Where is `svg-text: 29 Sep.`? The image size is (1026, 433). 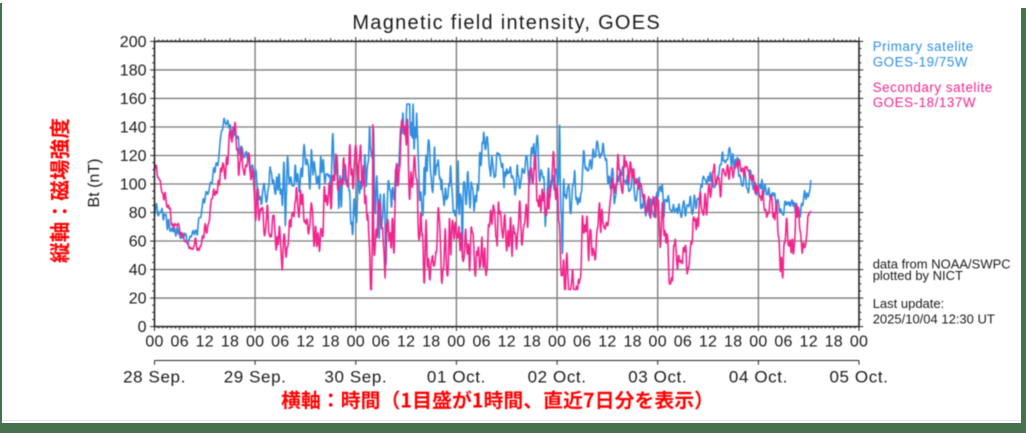
svg-text: 29 Sep. is located at coordinates (255, 377).